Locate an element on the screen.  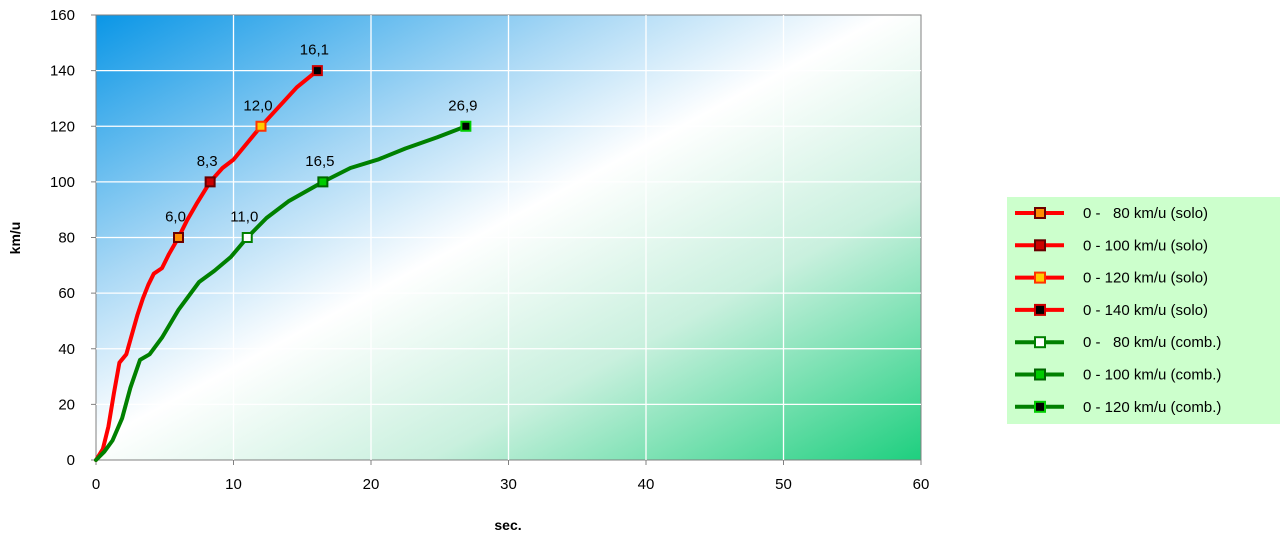
y-tick-label: 60 is located at coordinates (66, 293).